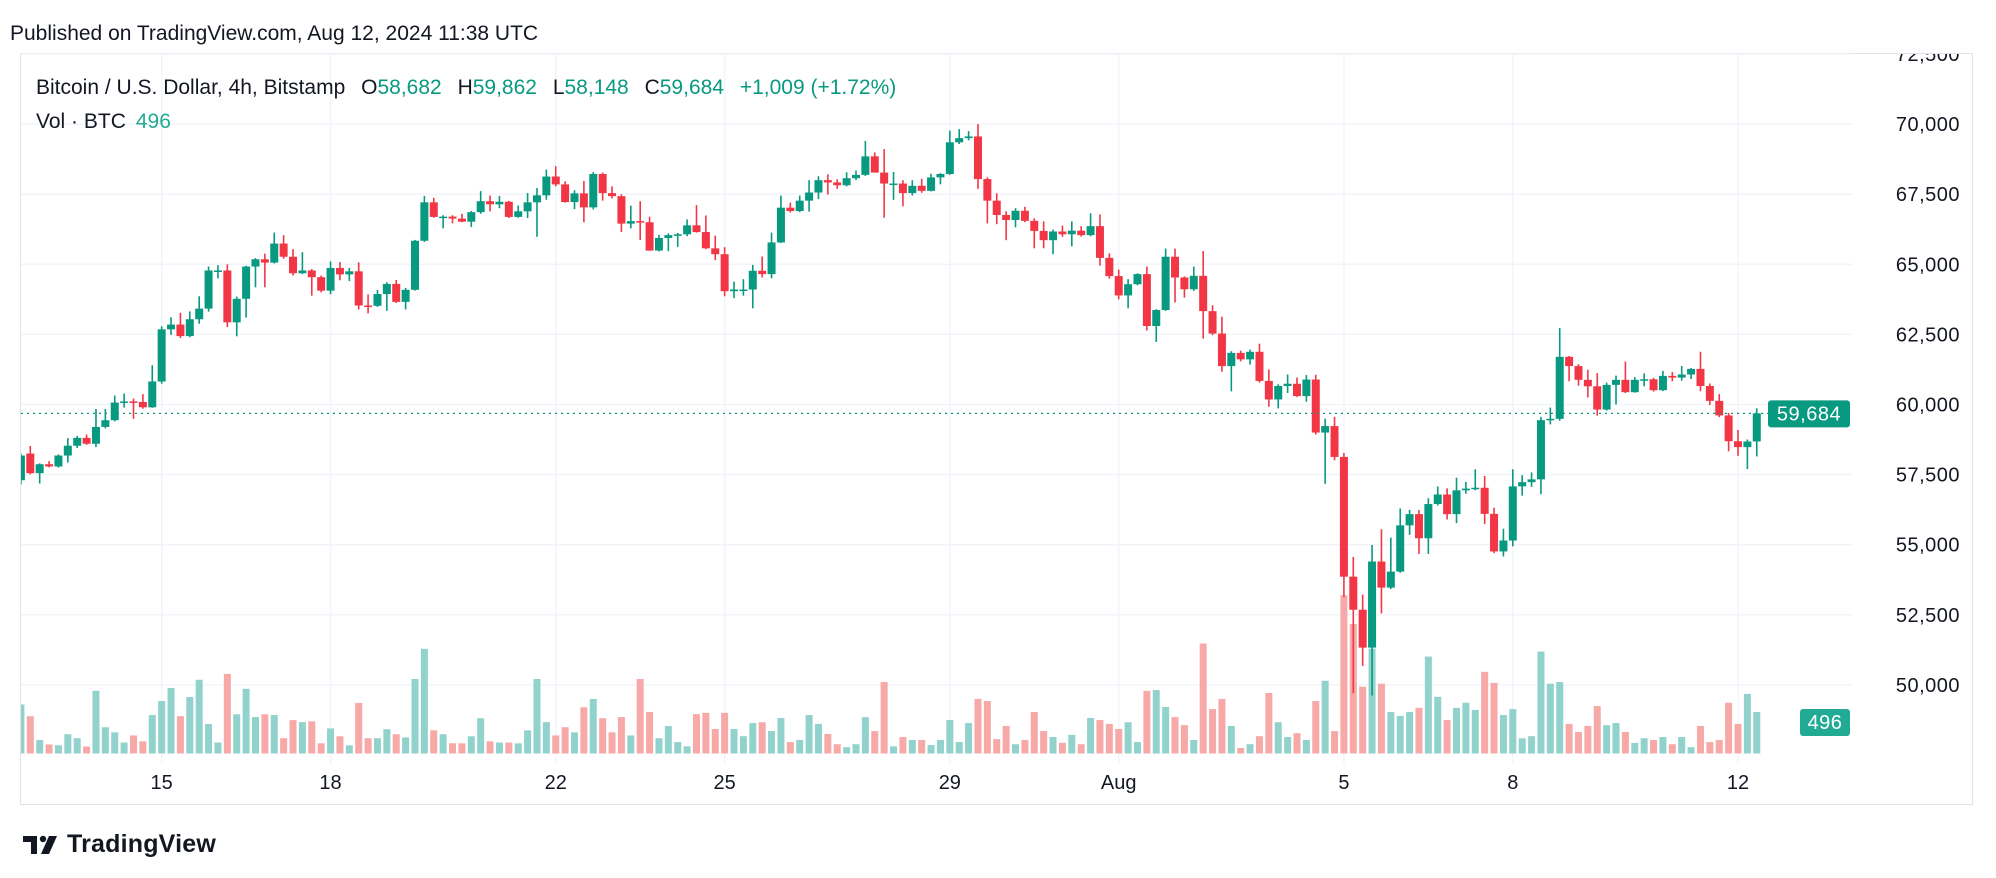  What do you see at coordinates (725, 783) in the screenshot?
I see `time-tick-label: 25` at bounding box center [725, 783].